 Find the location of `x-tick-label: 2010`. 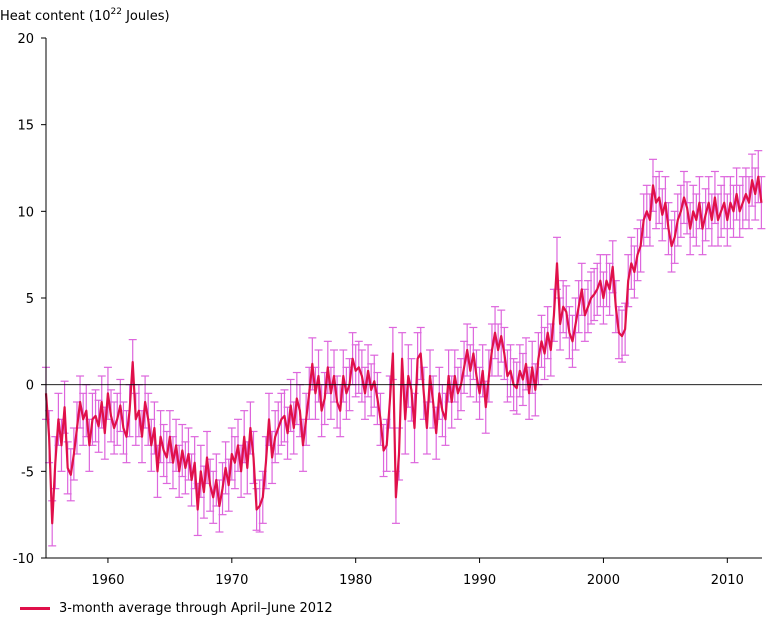

x-tick-label: 2010 is located at coordinates (727, 580).